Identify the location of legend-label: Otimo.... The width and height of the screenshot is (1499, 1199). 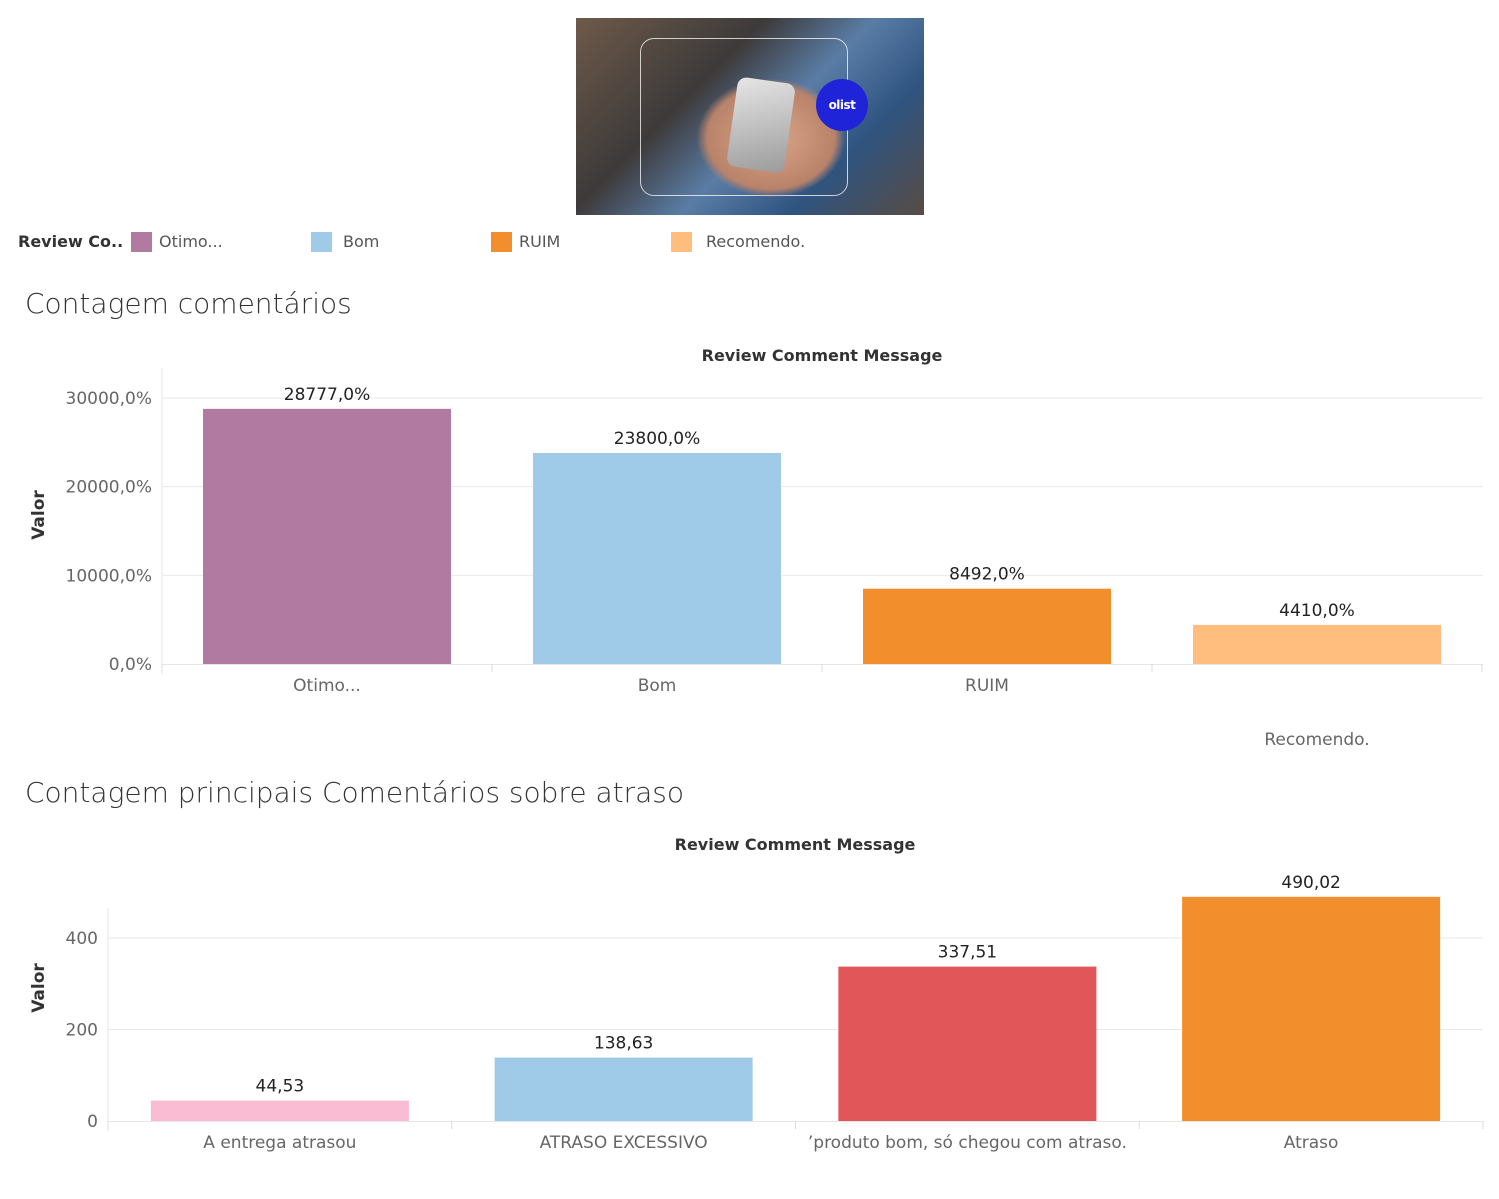
(191, 241).